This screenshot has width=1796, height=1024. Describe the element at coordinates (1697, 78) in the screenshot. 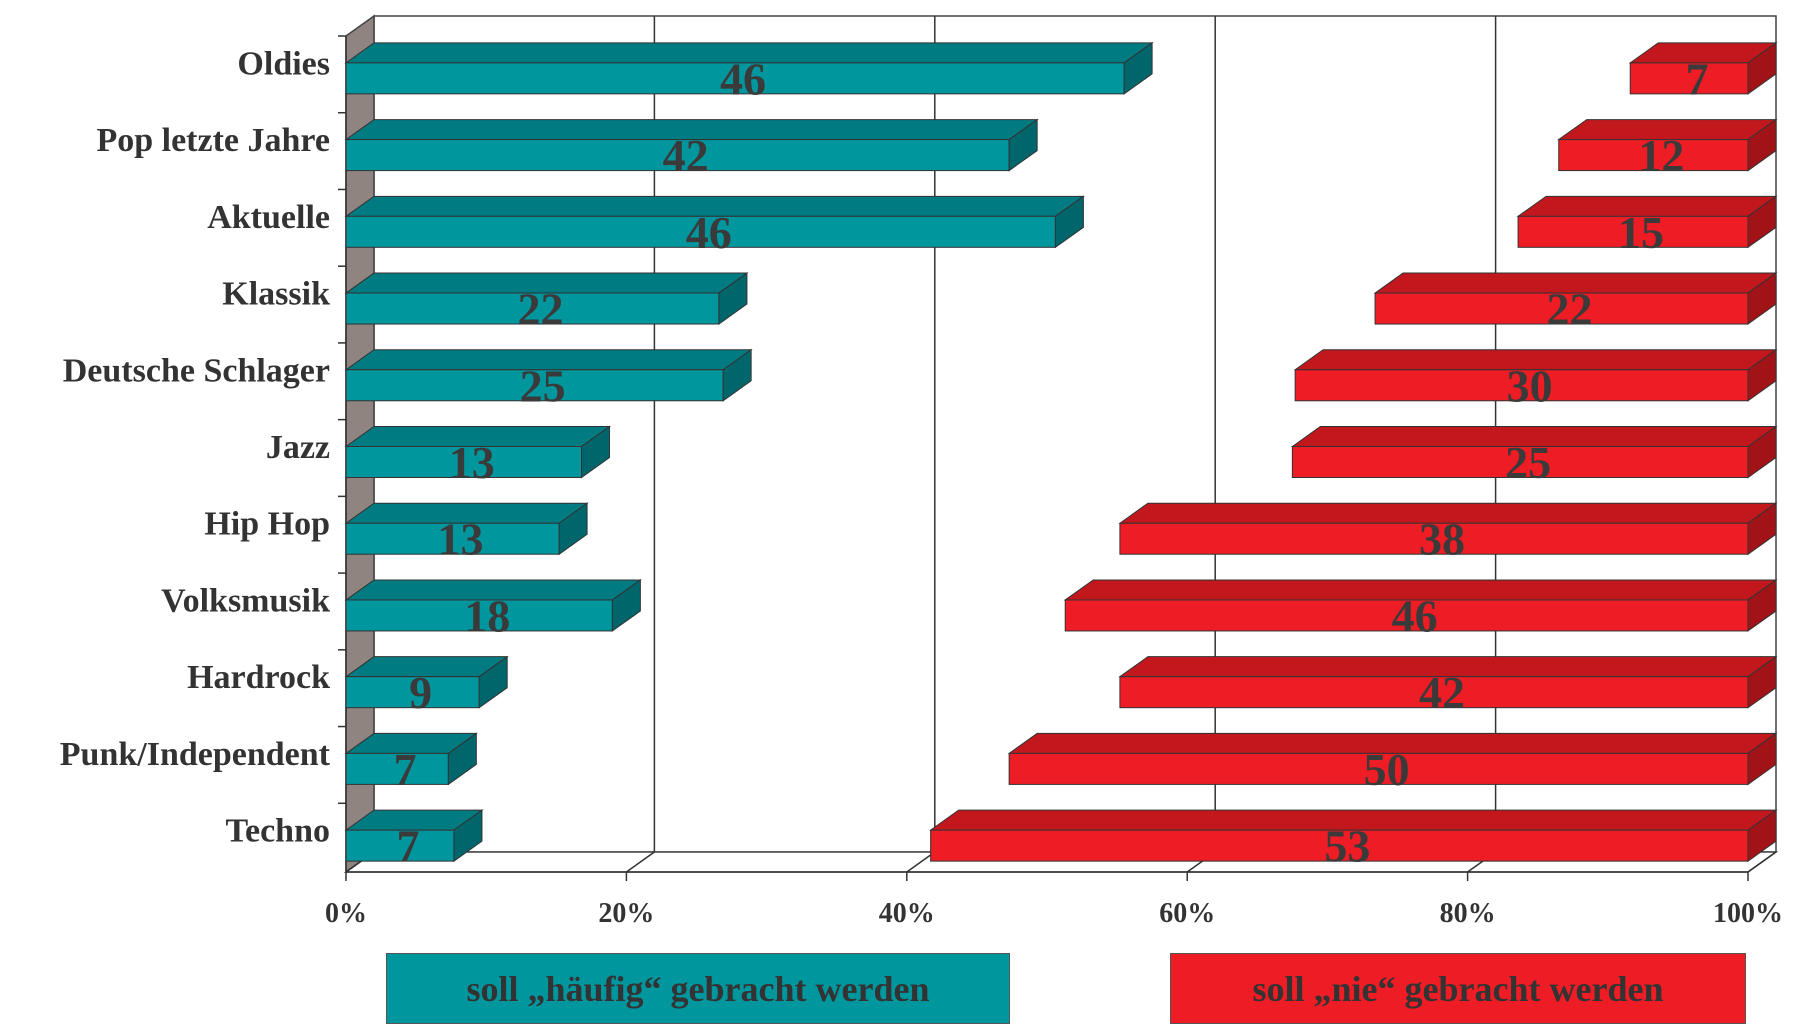

I see `data-label-nie: 7` at that location.